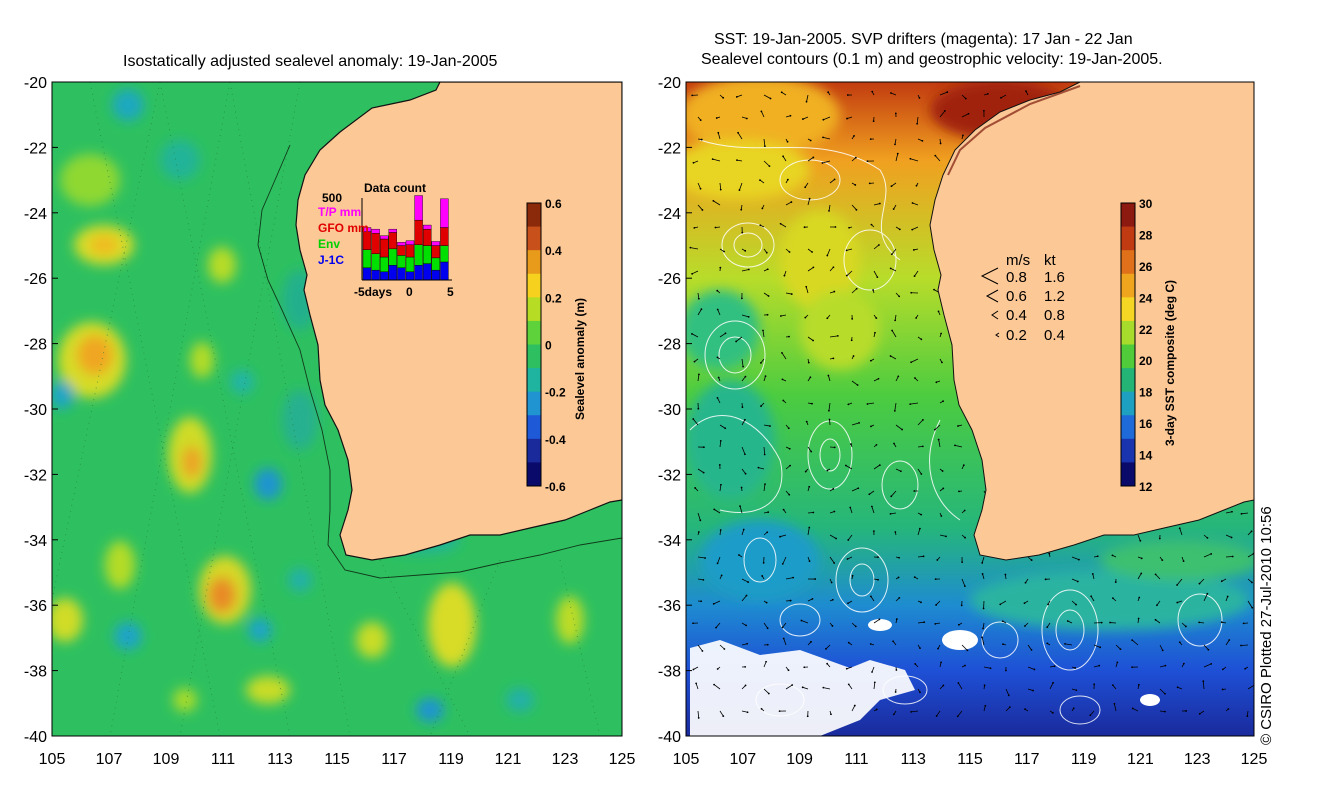 The height and width of the screenshot is (810, 1320). Describe the element at coordinates (1084, 759) in the screenshot. I see `right-lon-label: 119` at that location.